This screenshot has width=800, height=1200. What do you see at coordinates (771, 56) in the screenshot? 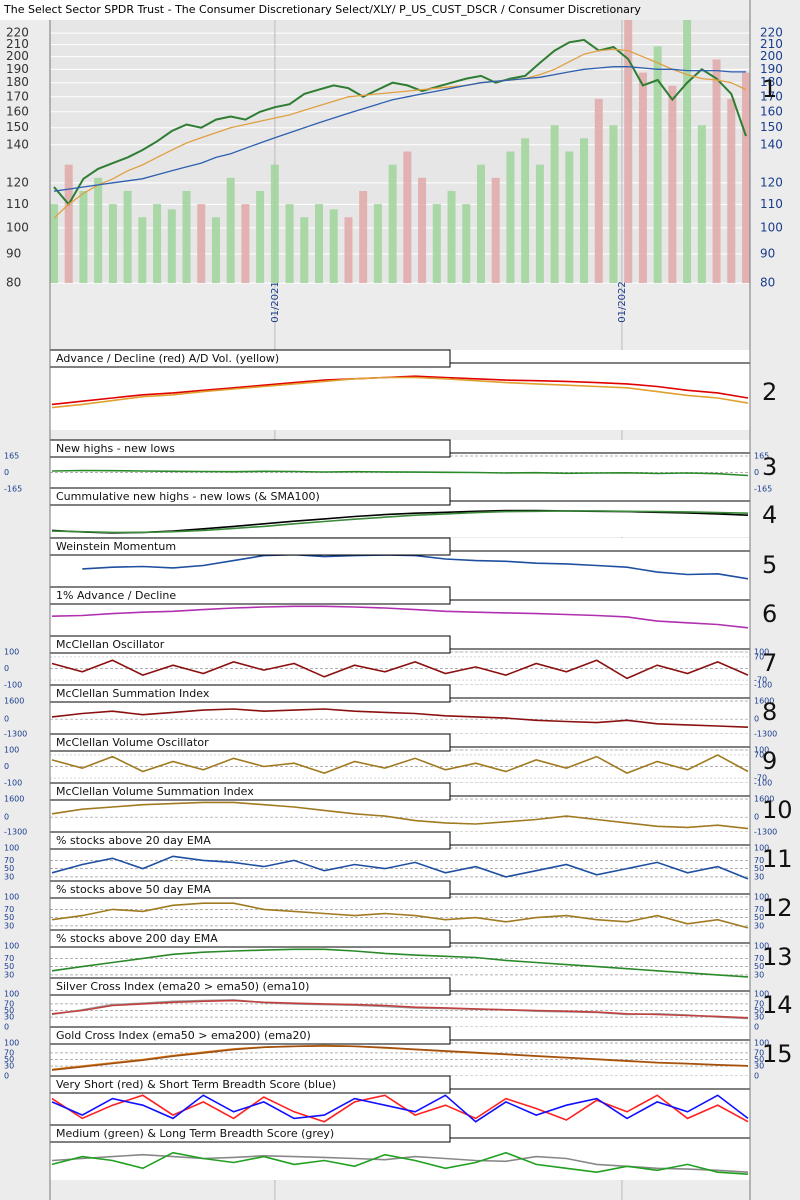
I see `y-tick-label-right: 200` at bounding box center [771, 56].